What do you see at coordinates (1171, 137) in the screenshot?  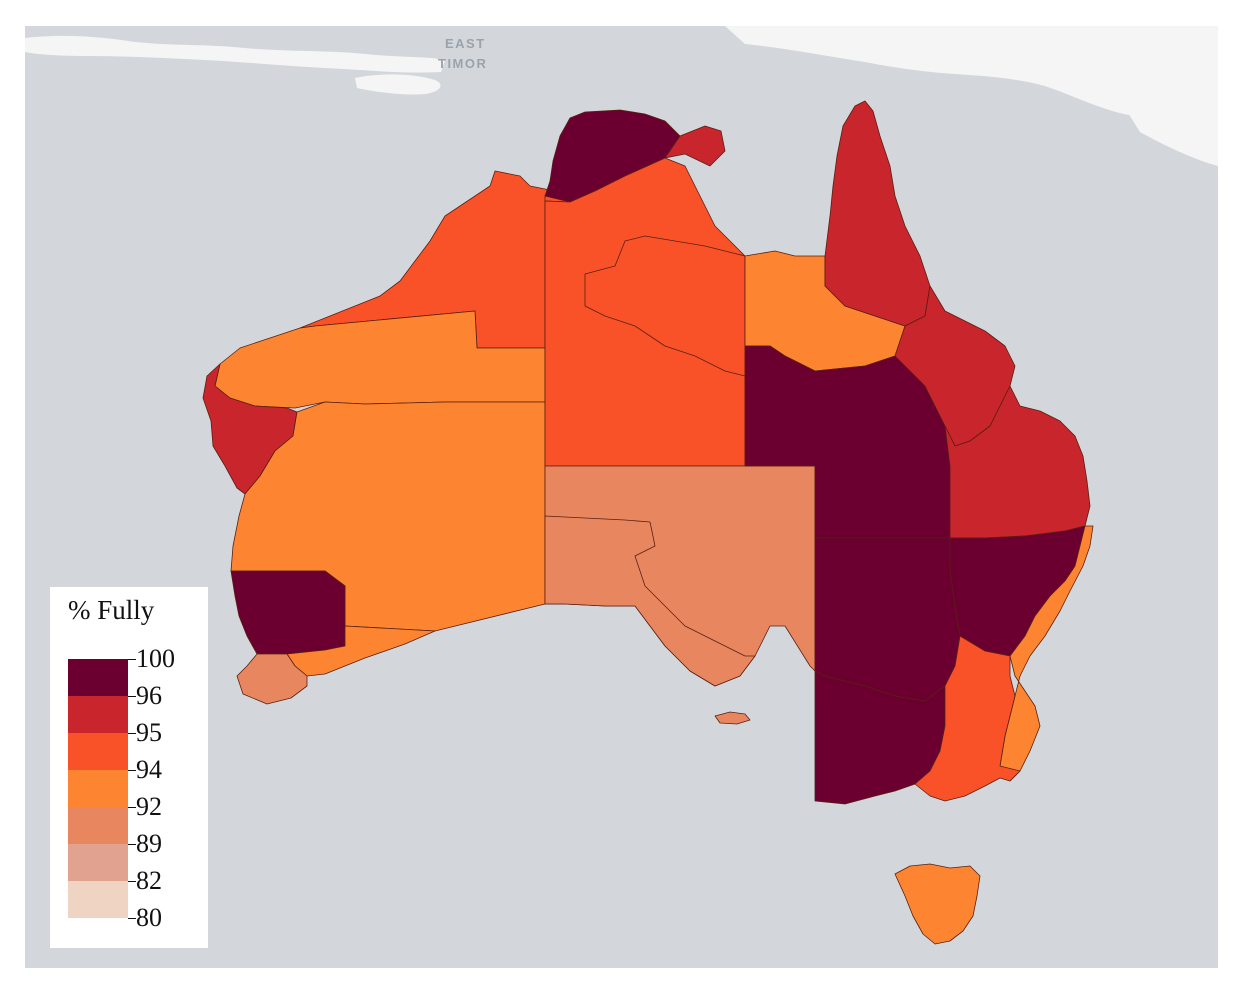 I see `papua-peninsula` at bounding box center [1171, 137].